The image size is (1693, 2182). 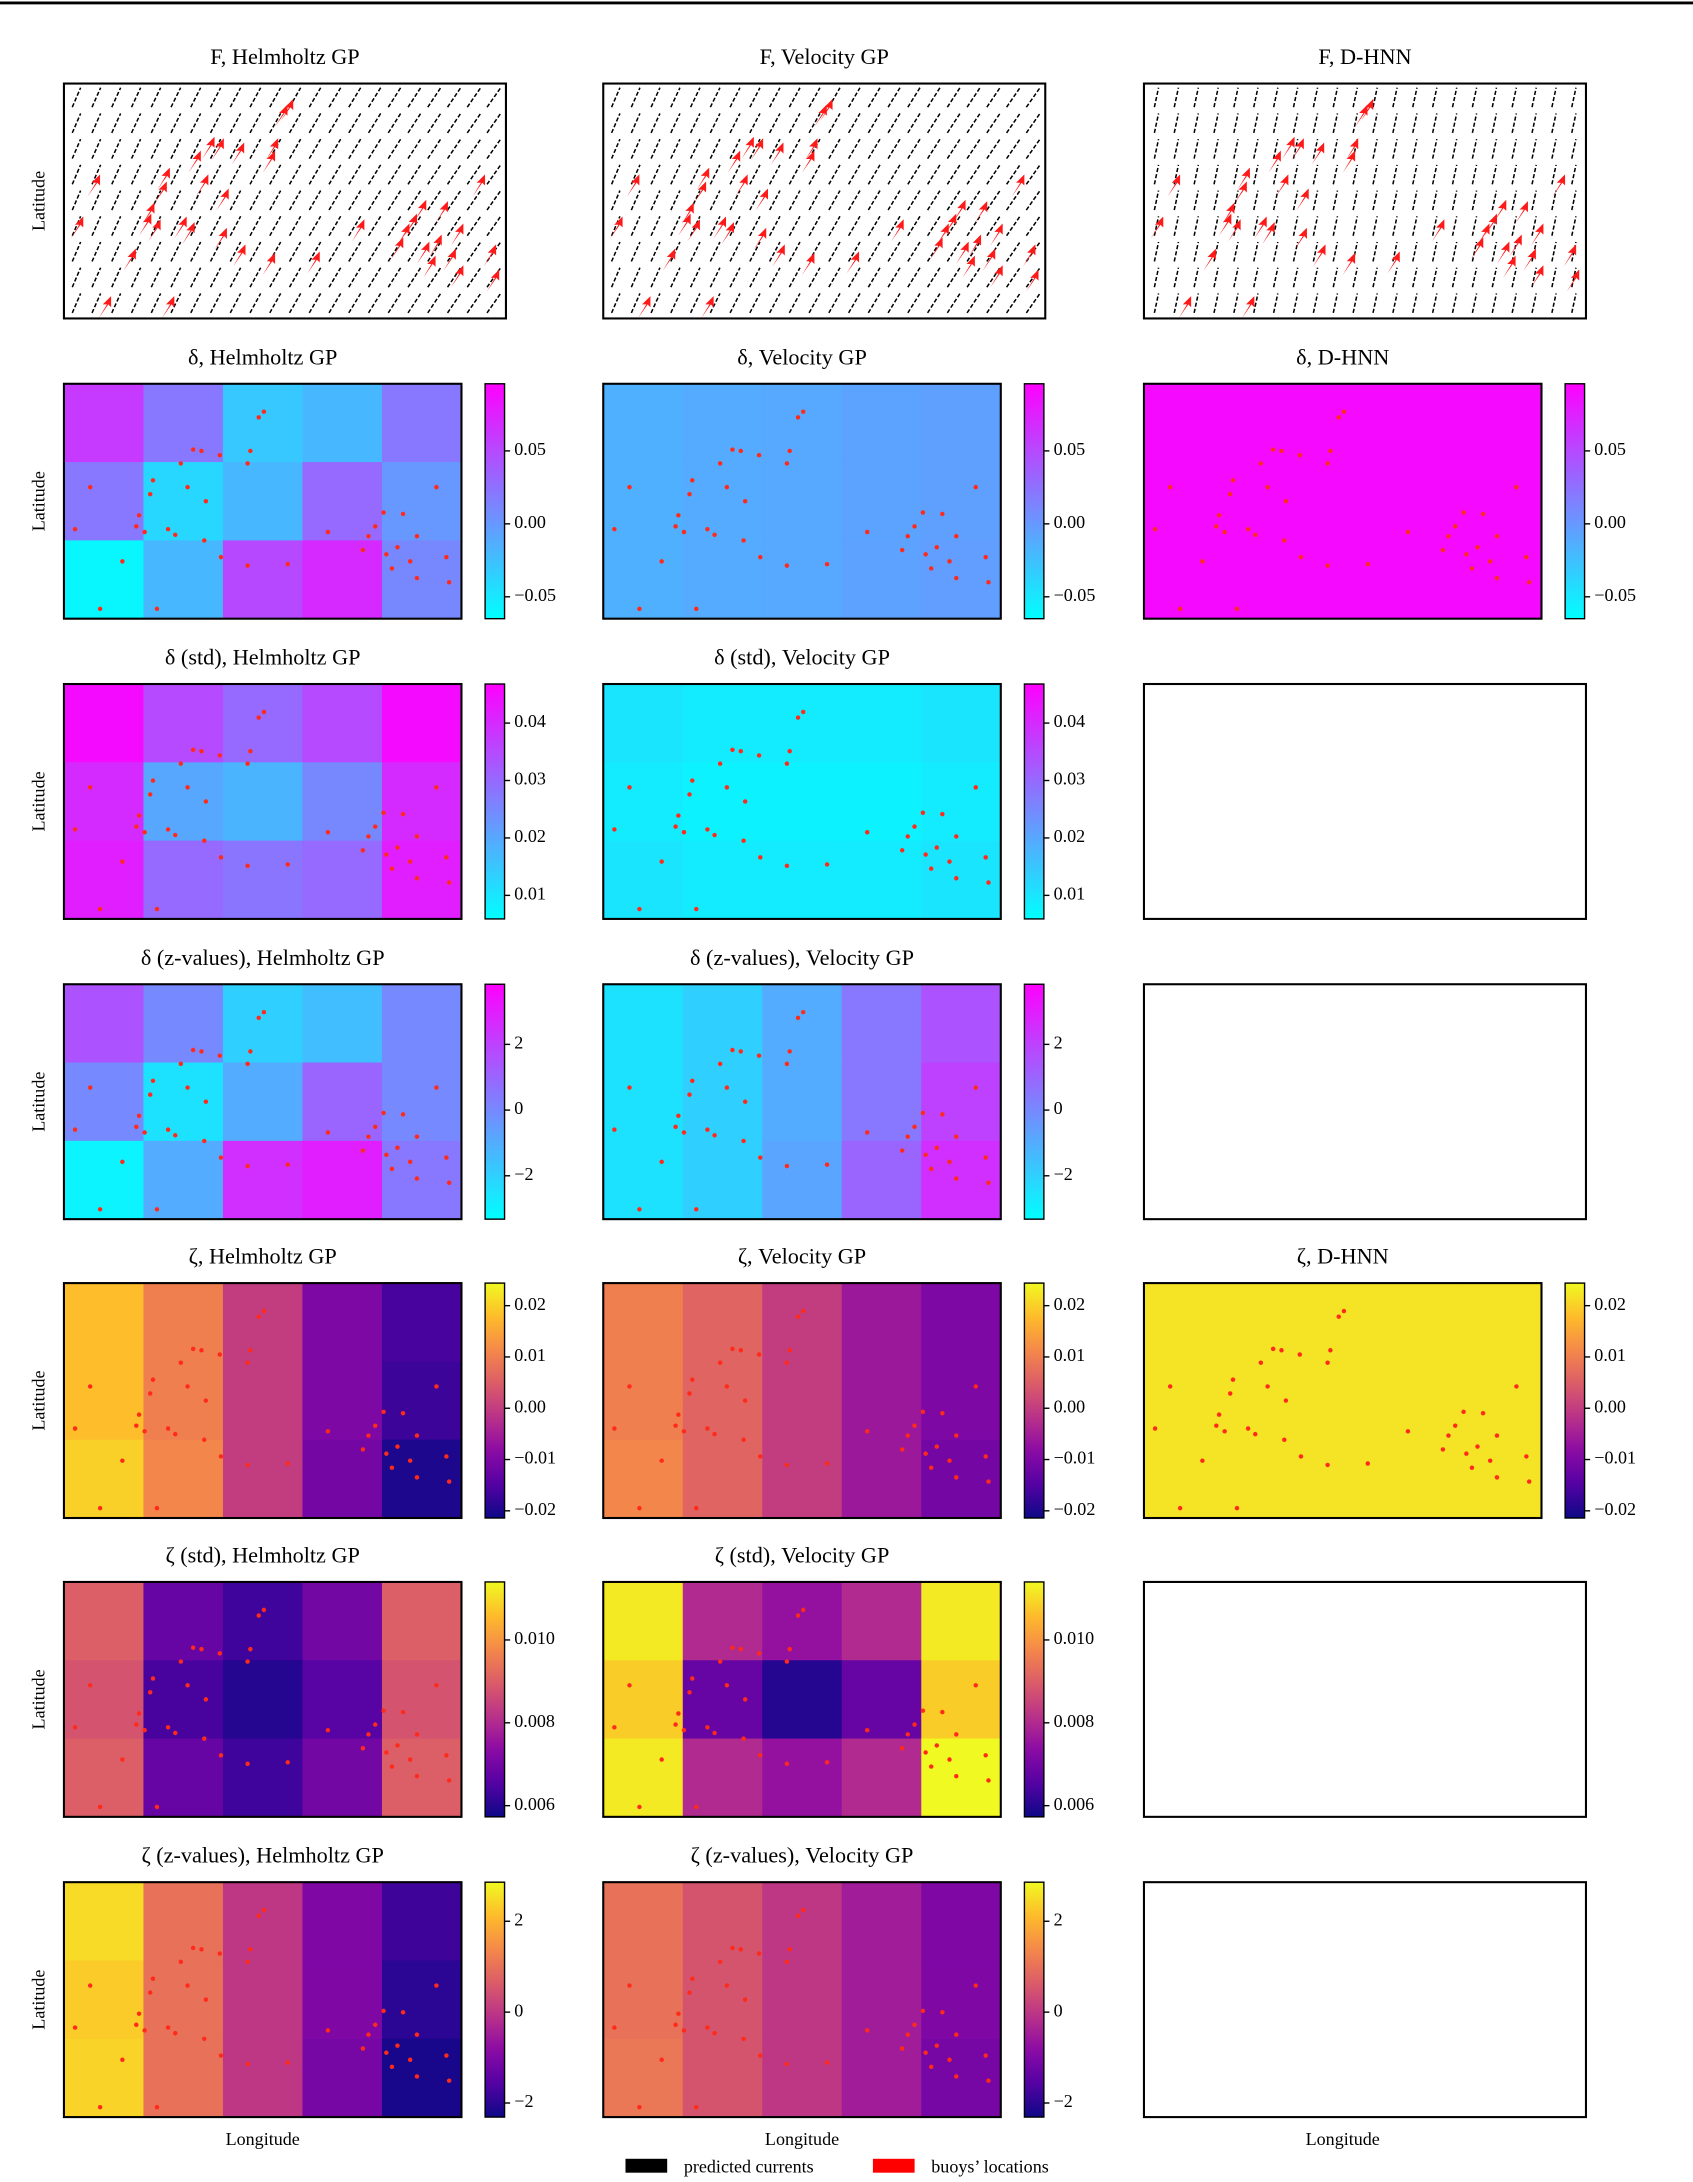 I want to click on panel-title: ζ (std), Helmholtz GP, so click(x=263, y=1554).